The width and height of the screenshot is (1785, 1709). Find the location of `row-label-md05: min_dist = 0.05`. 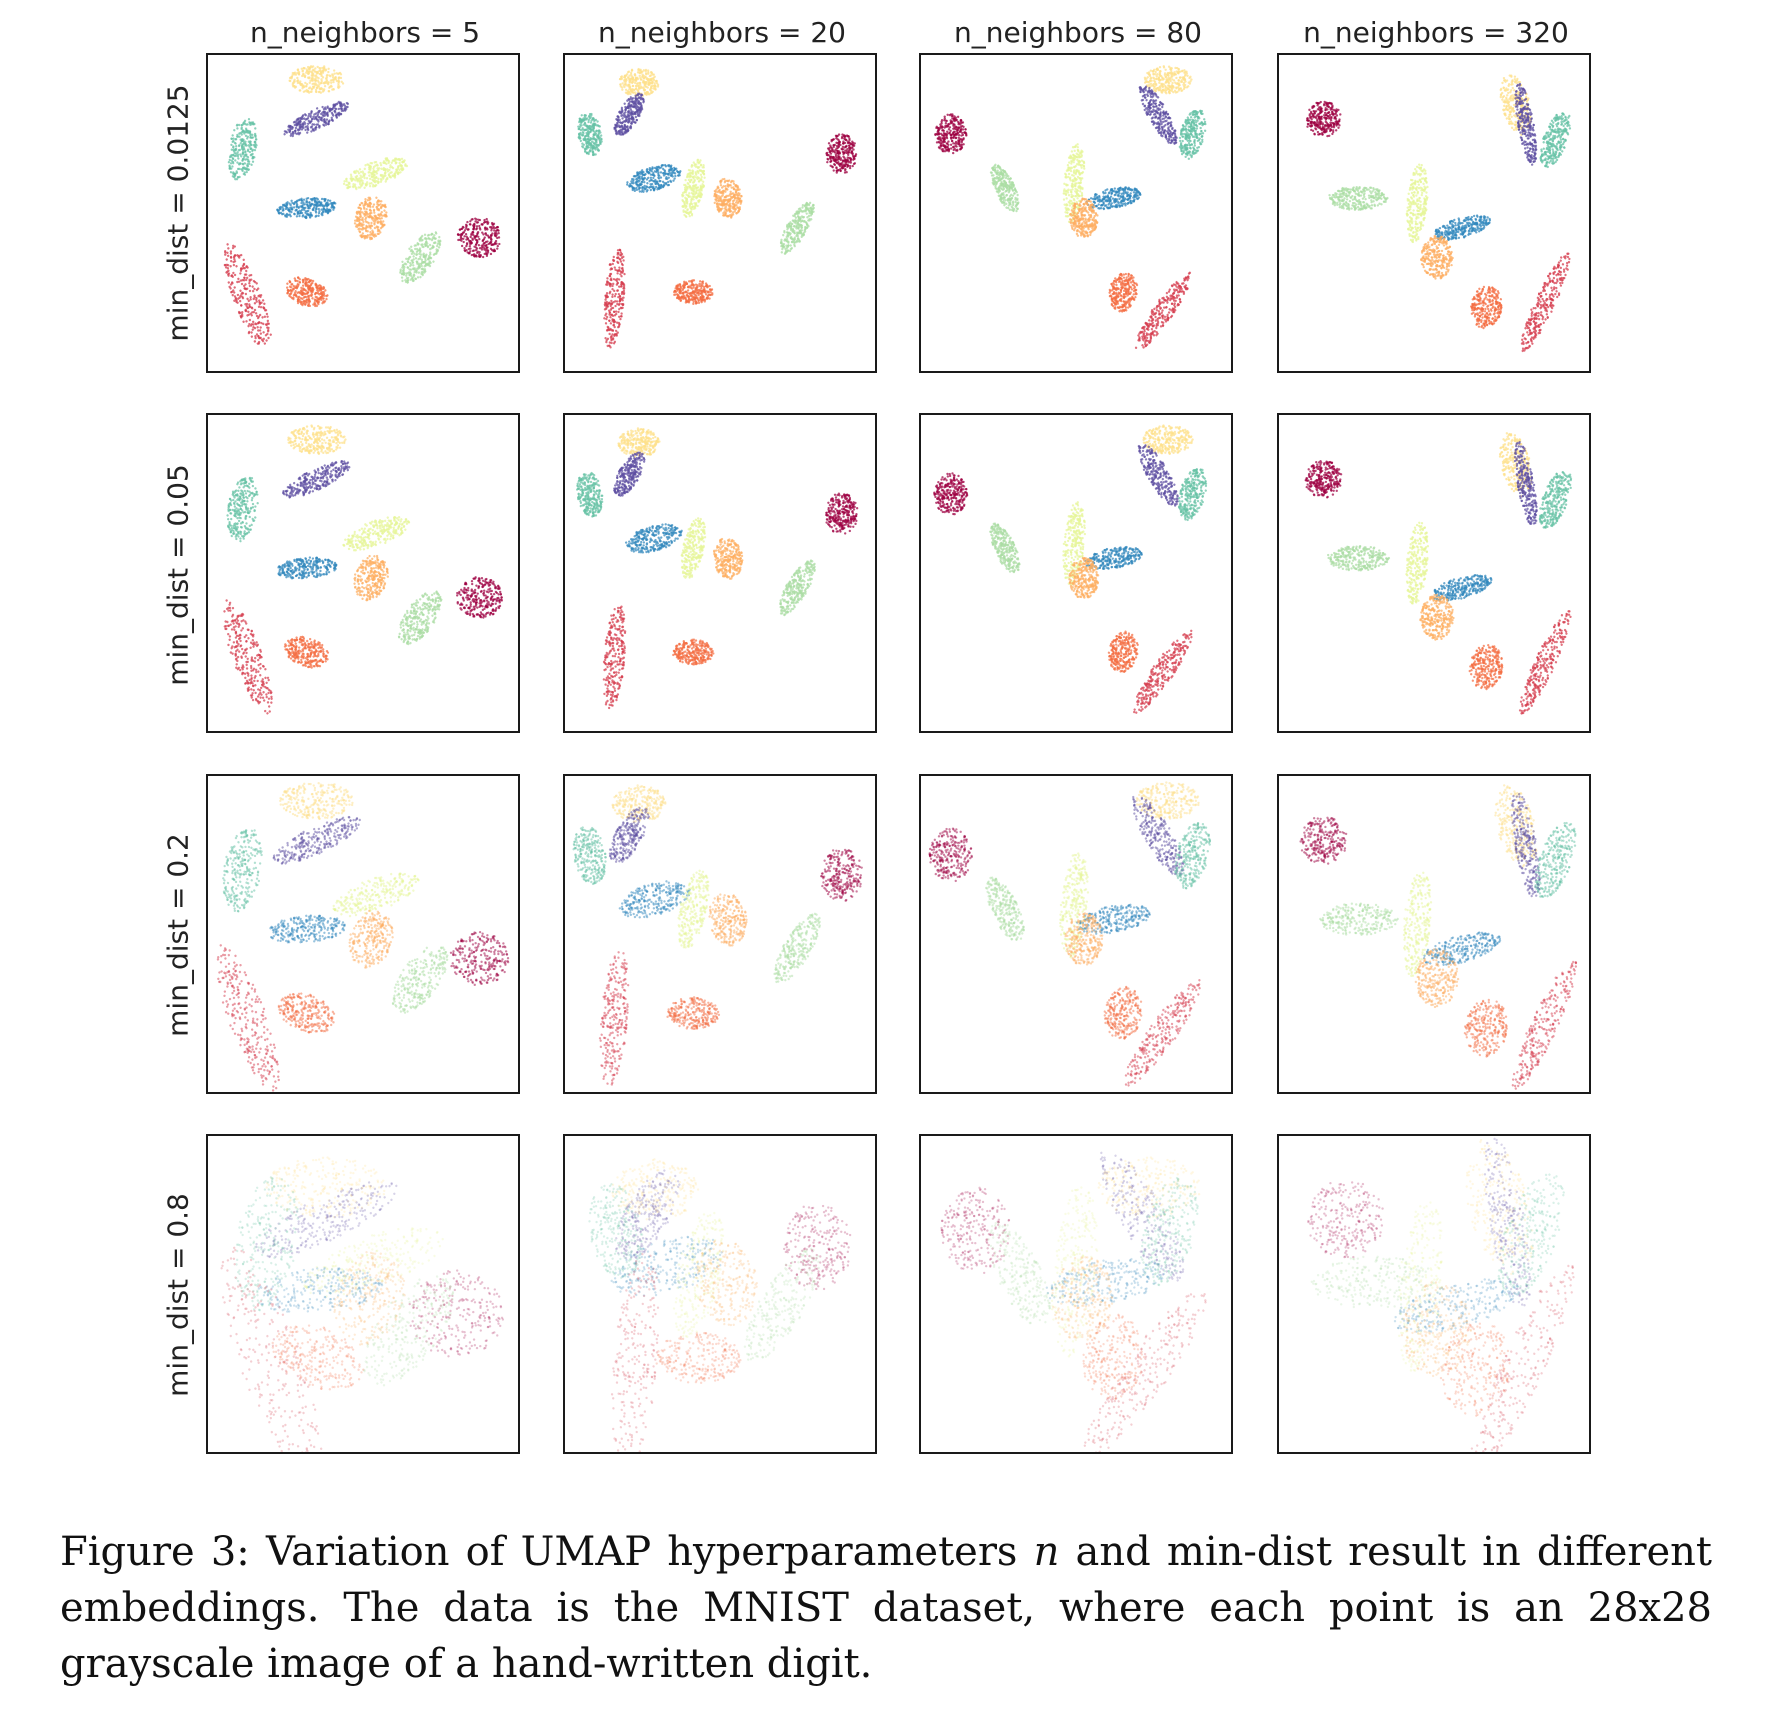

row-label-md05: min_dist = 0.05 is located at coordinates (178, 575).